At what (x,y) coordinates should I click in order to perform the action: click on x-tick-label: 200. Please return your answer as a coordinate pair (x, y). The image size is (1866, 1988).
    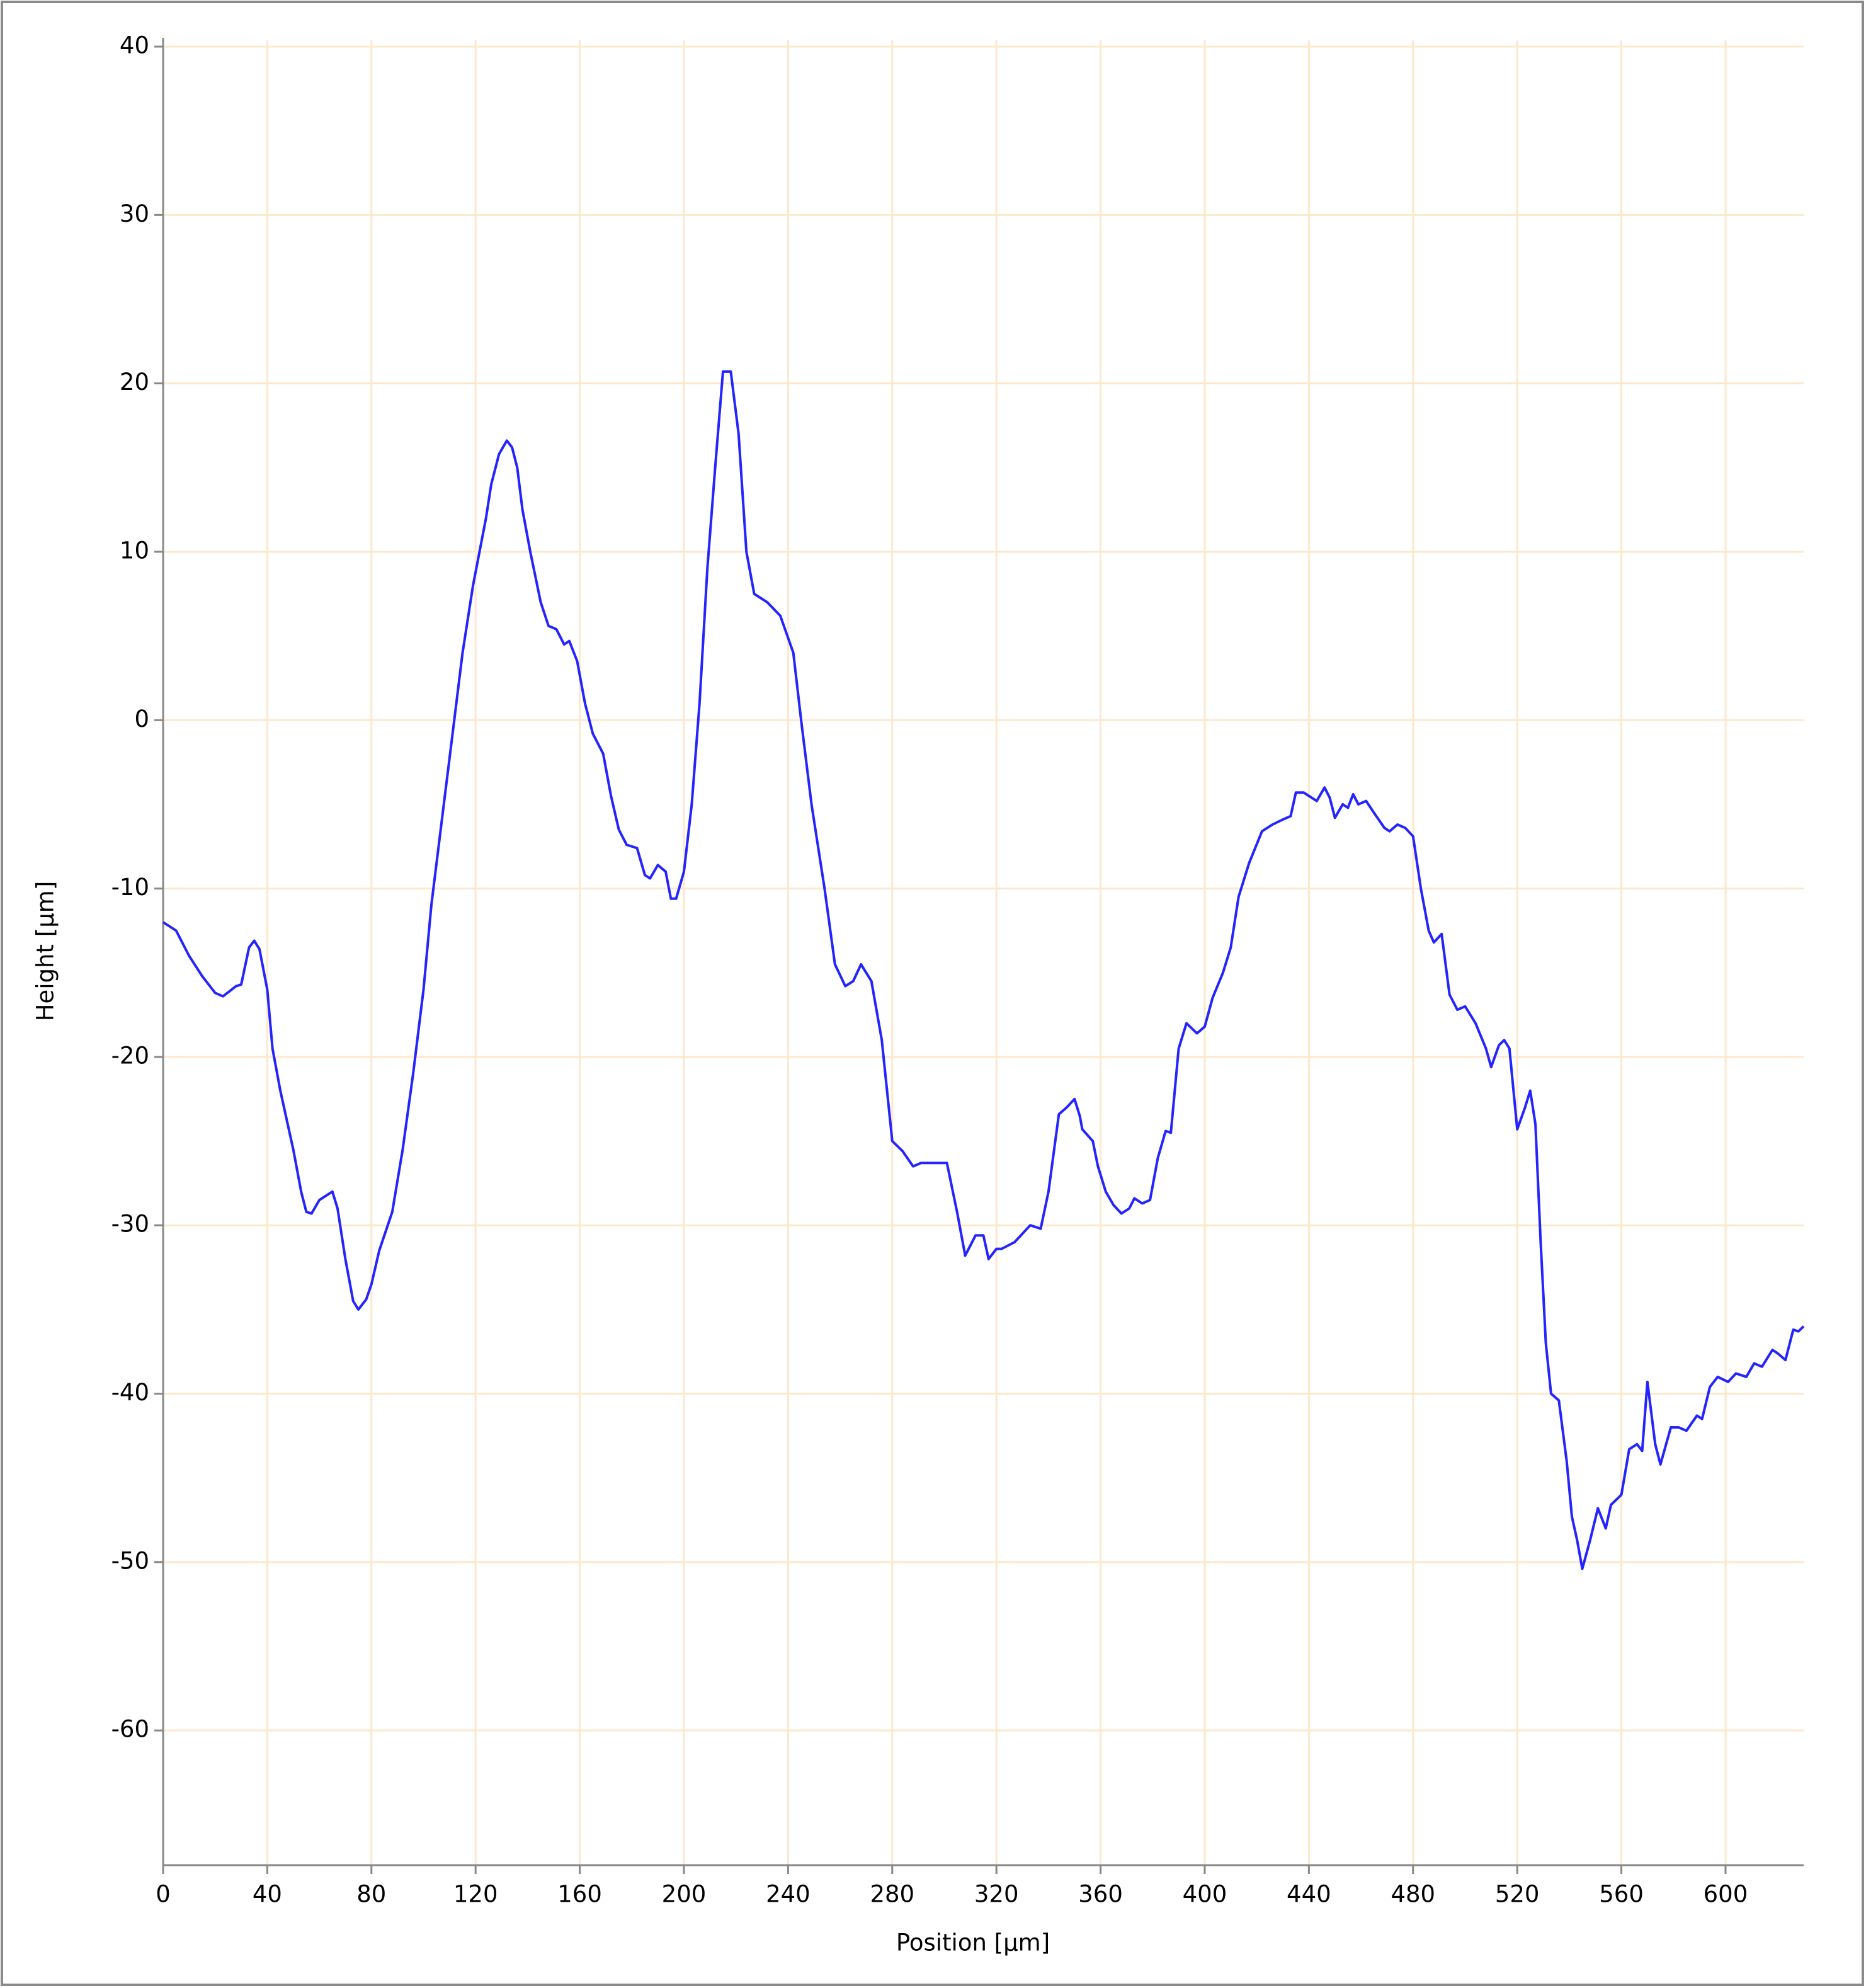
    Looking at the image, I should click on (684, 1895).